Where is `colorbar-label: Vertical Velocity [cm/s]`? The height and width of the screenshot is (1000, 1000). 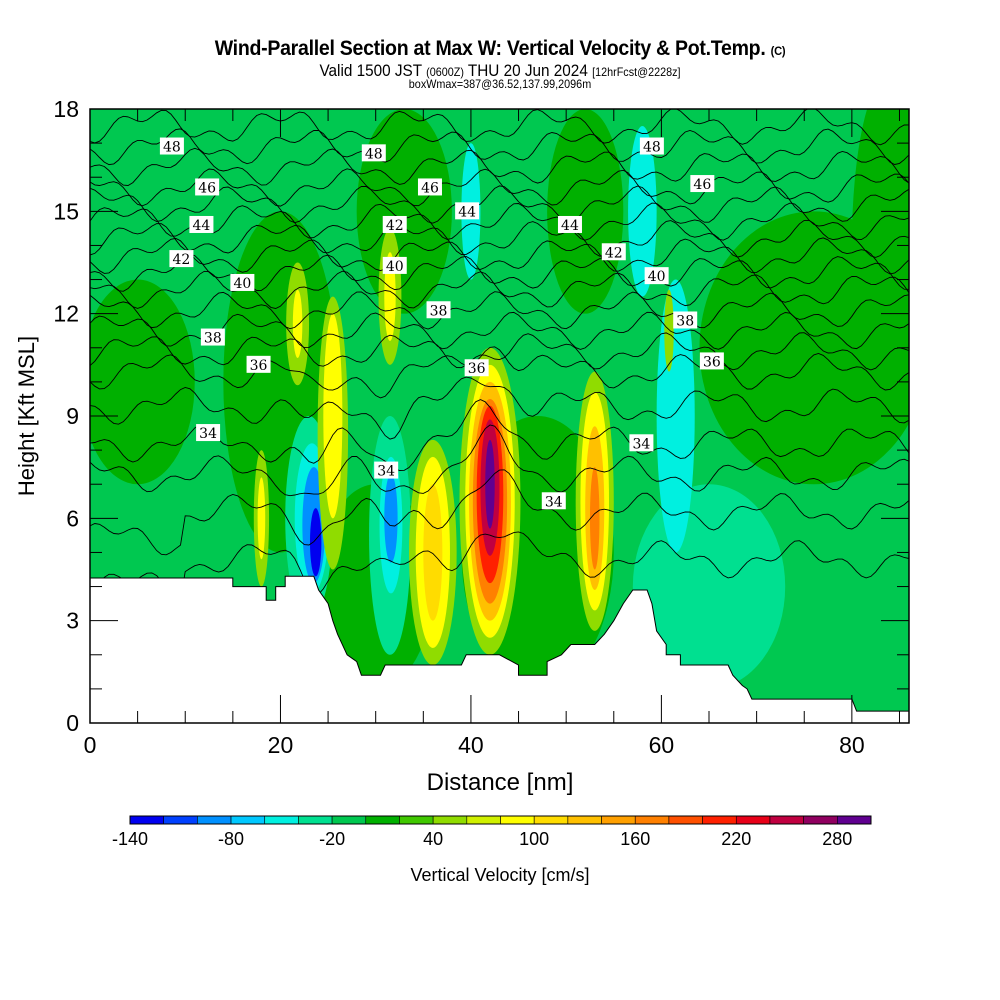 colorbar-label: Vertical Velocity [cm/s] is located at coordinates (499, 875).